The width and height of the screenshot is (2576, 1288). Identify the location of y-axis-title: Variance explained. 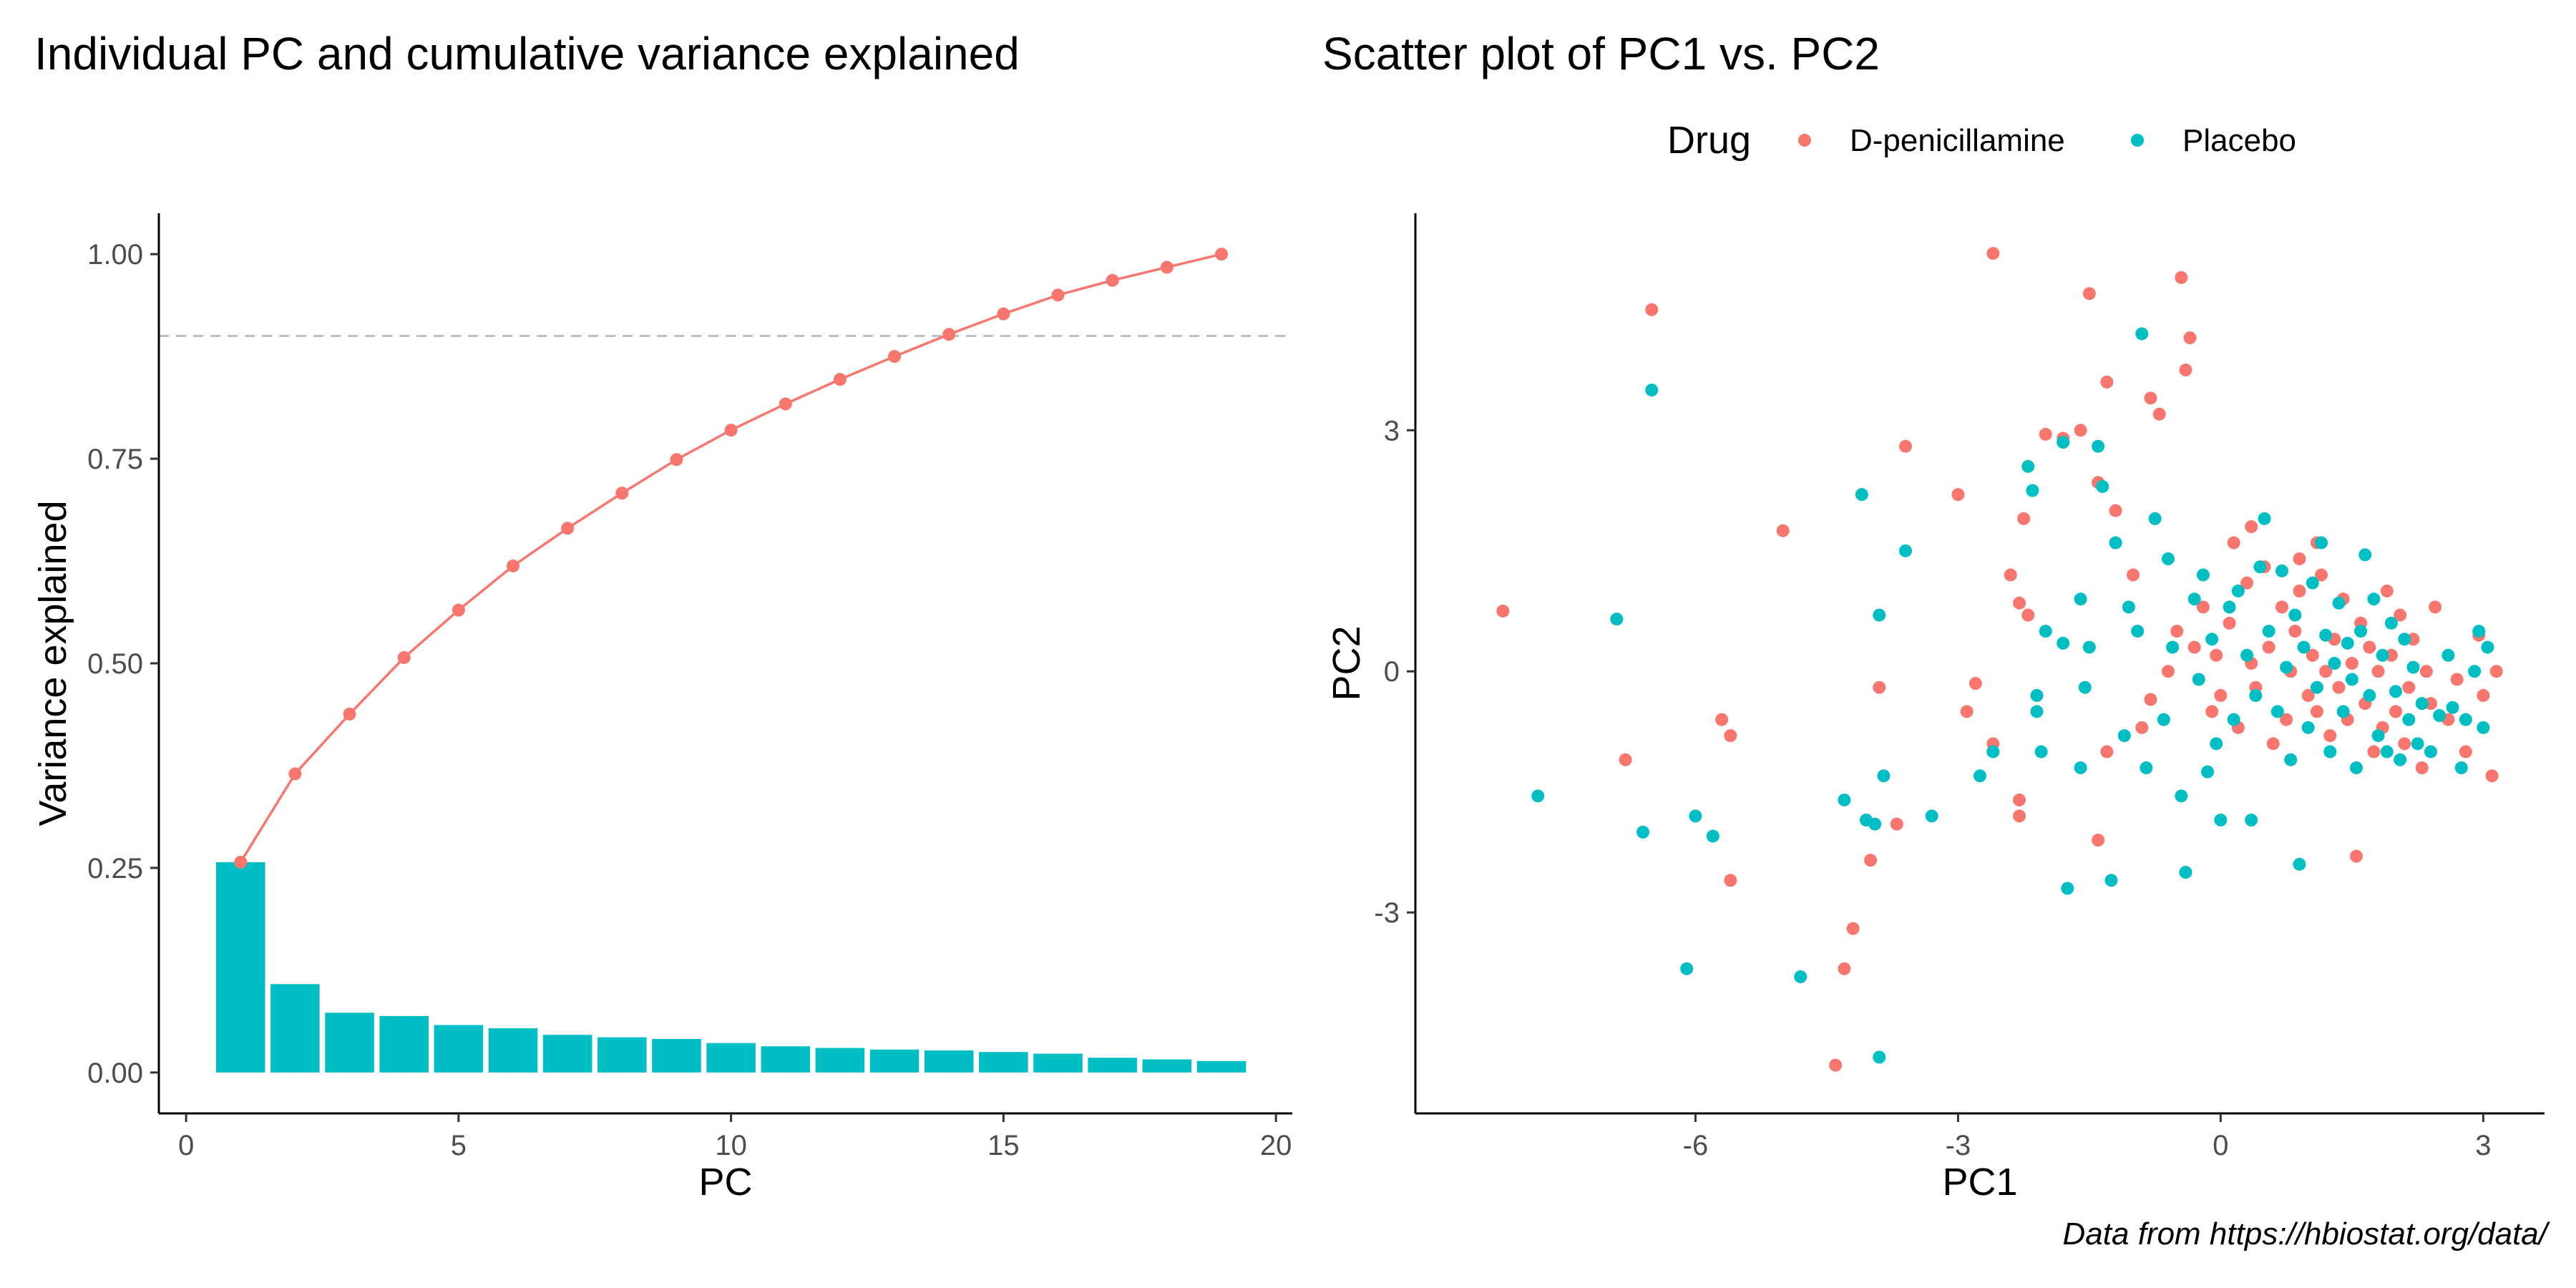
(52, 663).